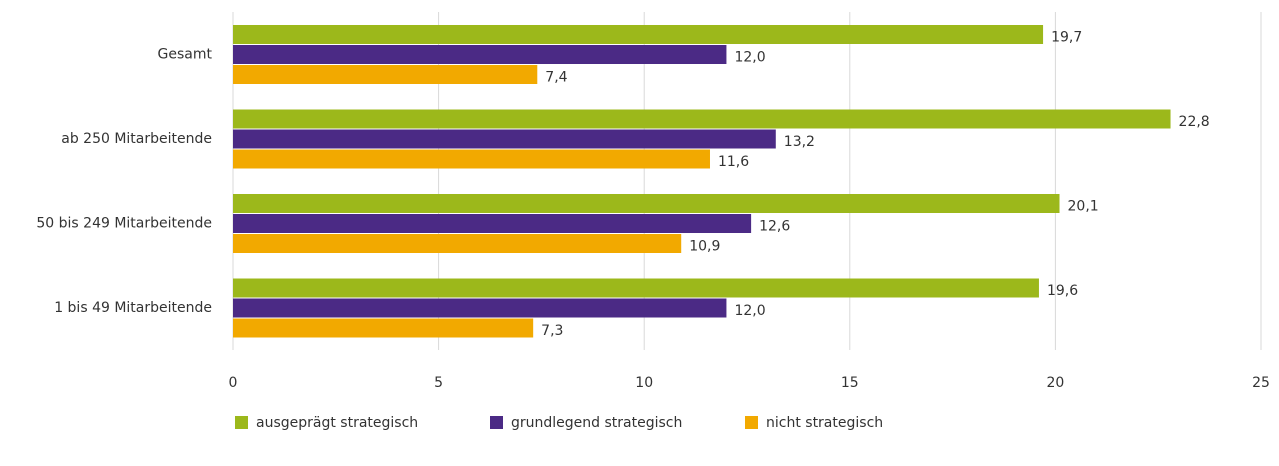  Describe the element at coordinates (1066, 38) in the screenshot. I see `value-label: 19,7` at that location.